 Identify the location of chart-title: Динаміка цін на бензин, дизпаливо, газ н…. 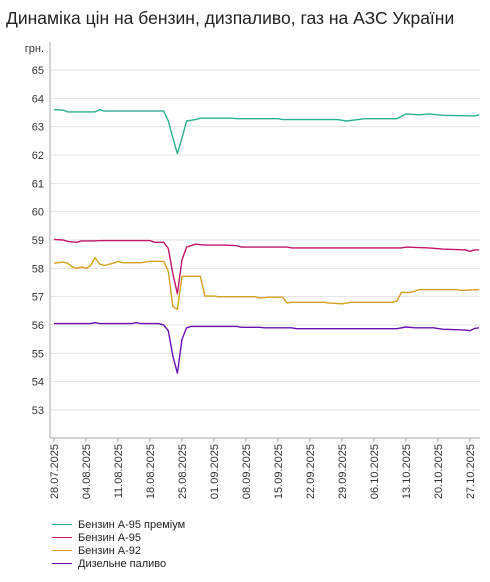
(230, 18).